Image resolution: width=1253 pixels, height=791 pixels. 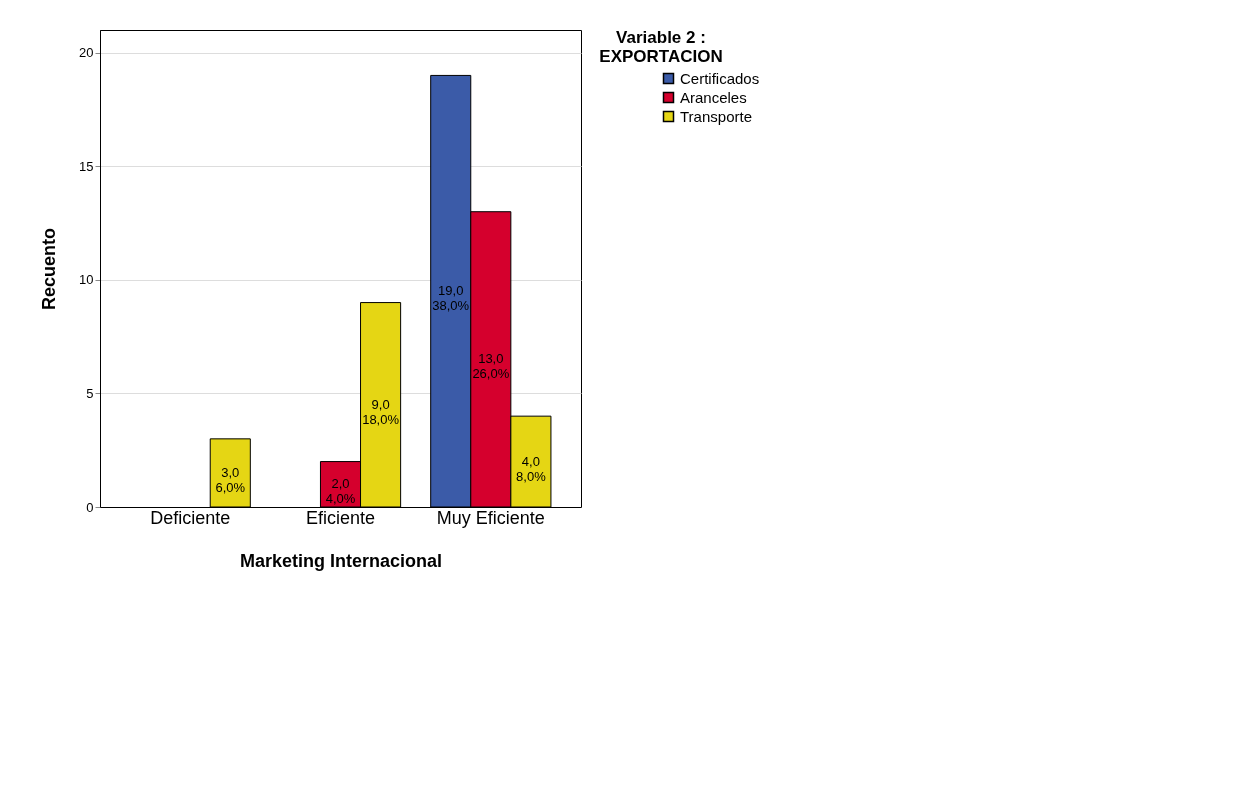 What do you see at coordinates (661, 47) in the screenshot?
I see `legend-title: Variable 2 : EXPORTACION` at bounding box center [661, 47].